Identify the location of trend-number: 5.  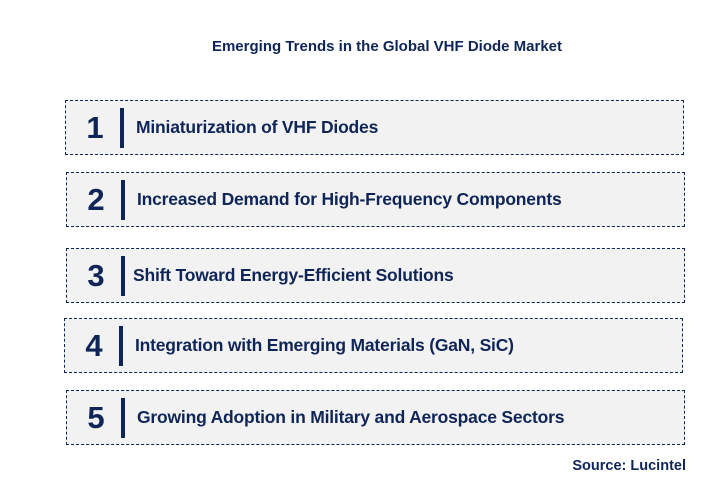
(96, 417).